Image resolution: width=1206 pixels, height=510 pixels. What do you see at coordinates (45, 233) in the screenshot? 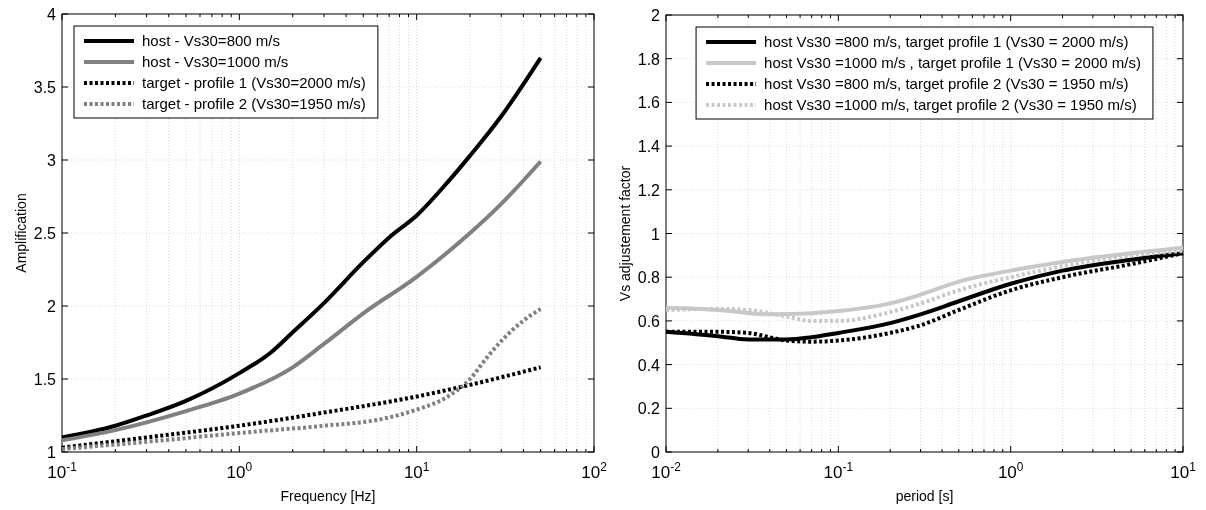
I see `y-tick-label: 2.5` at bounding box center [45, 233].